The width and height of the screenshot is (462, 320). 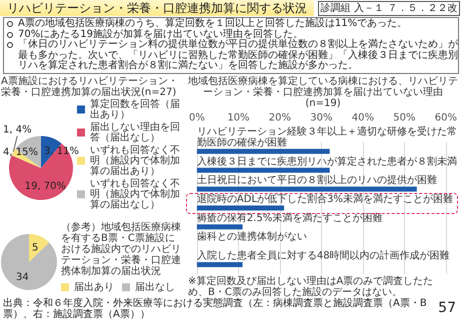 What do you see at coordinates (160, 34) in the screenshot?
I see `text: 70%にあたる19施設が加算を届け出ていない理由を回答した。` at bounding box center [160, 34].